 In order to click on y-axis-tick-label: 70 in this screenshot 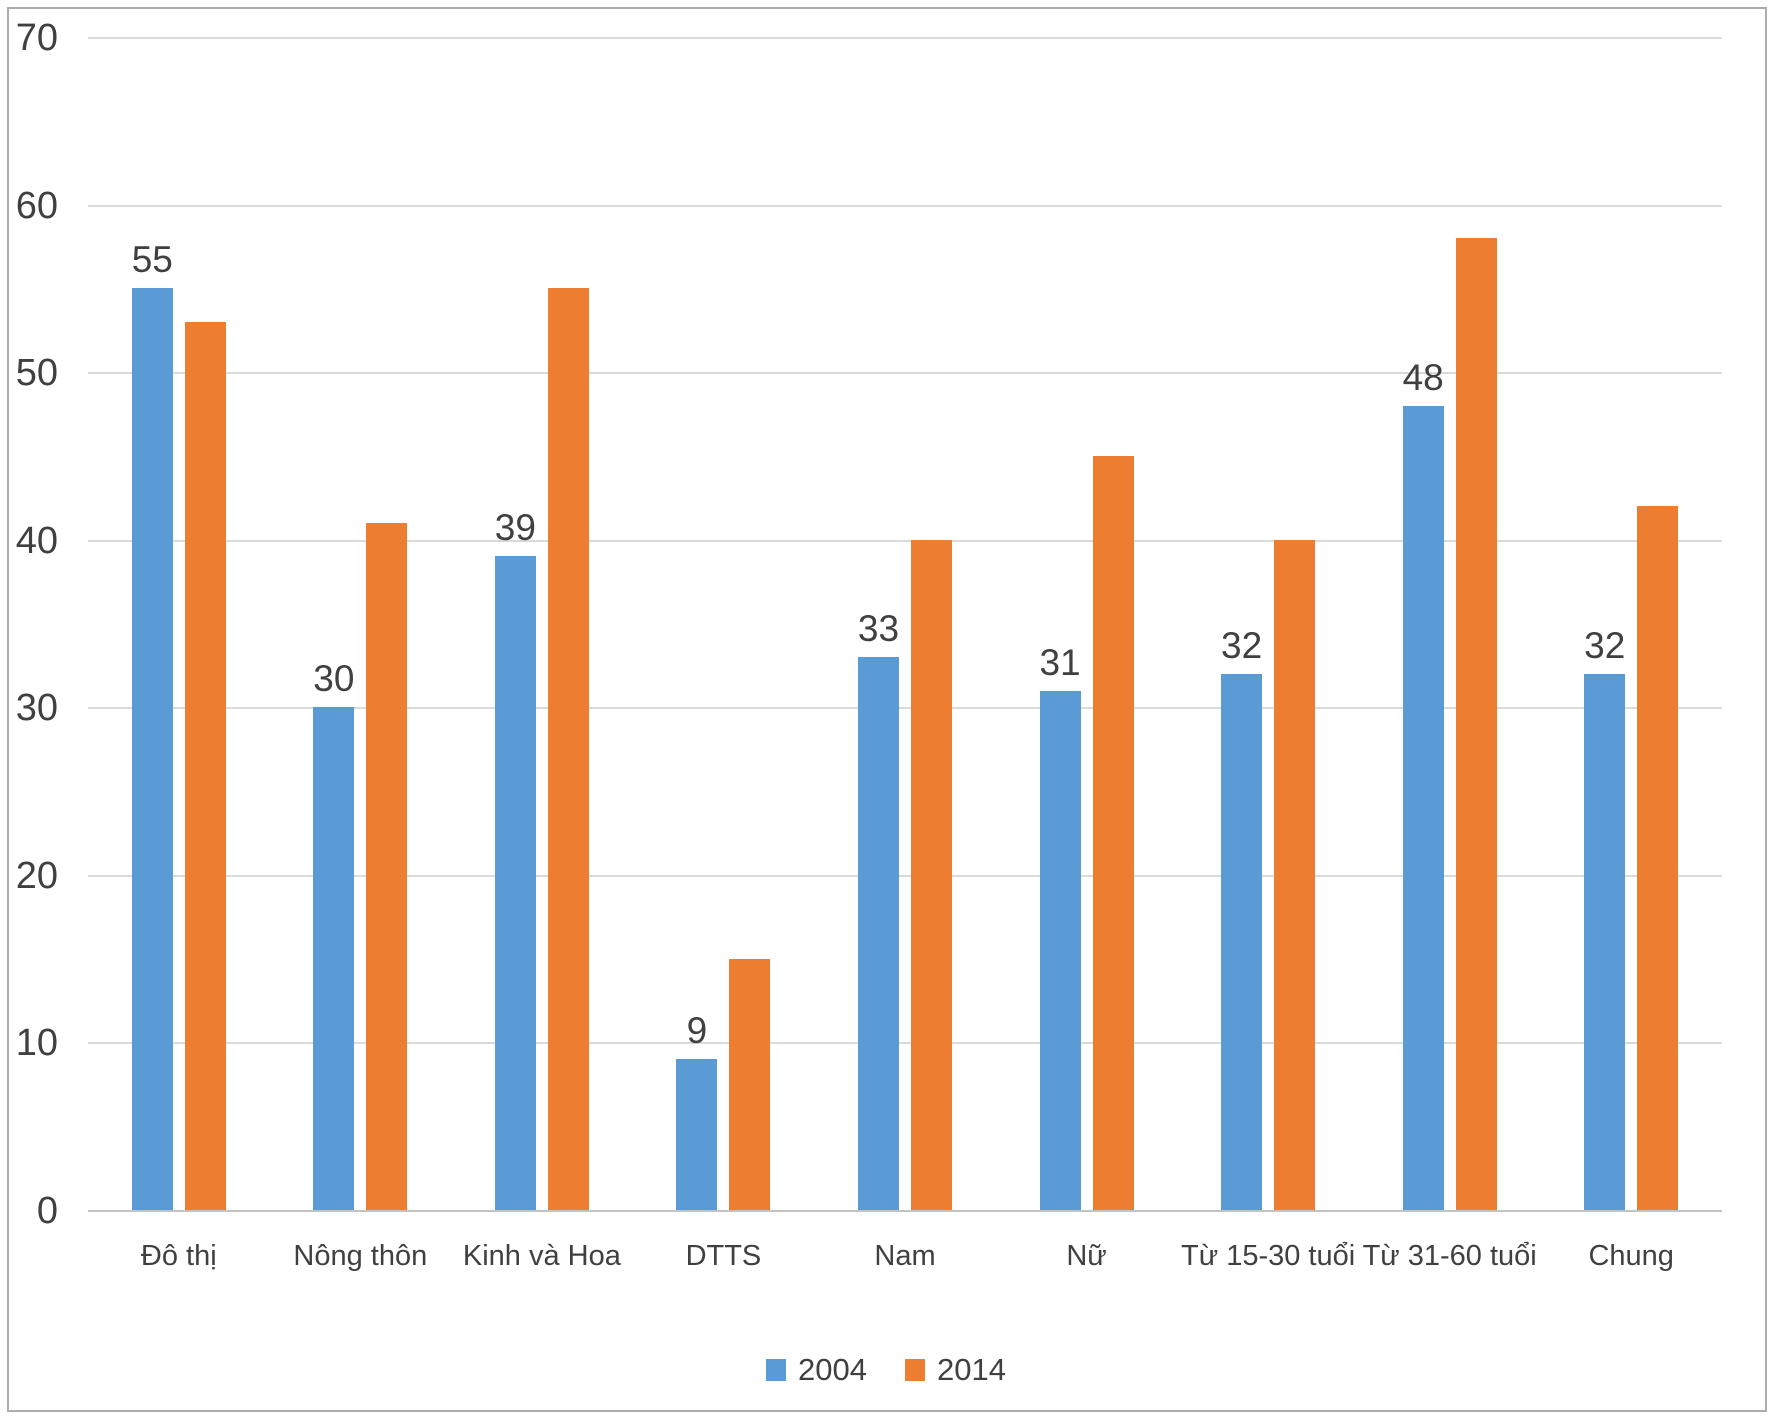, I will do `click(36, 38)`.